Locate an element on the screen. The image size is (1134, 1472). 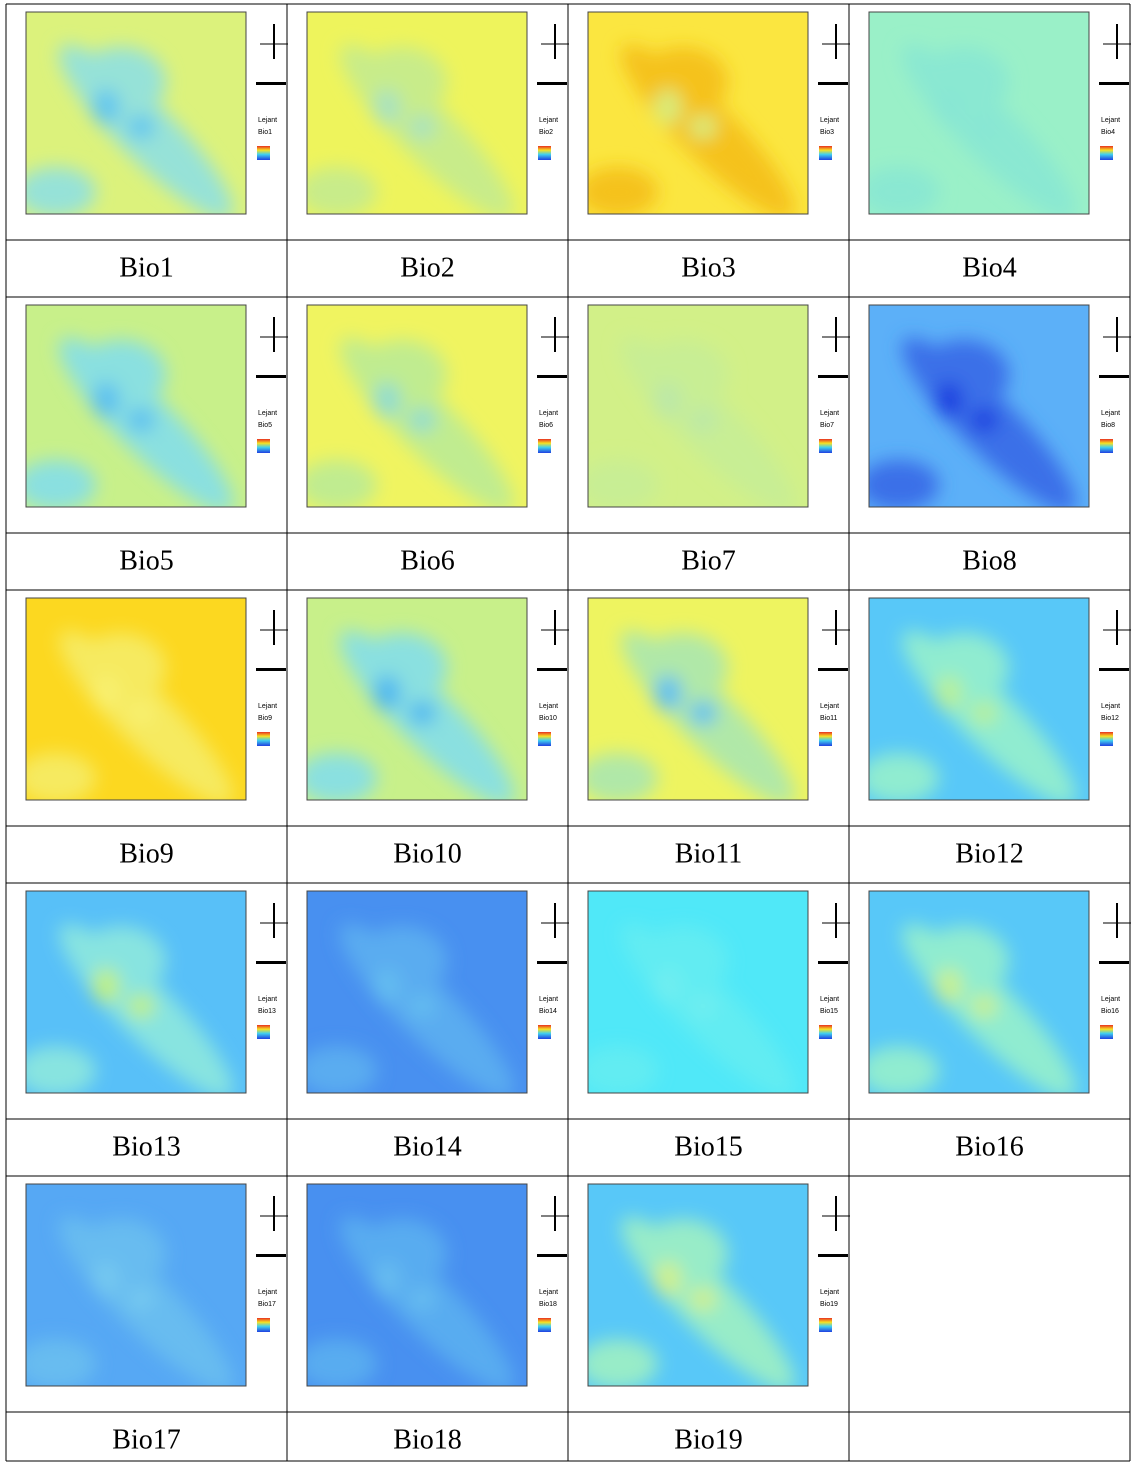
legend-name: Bio13 is located at coordinates (267, 1011).